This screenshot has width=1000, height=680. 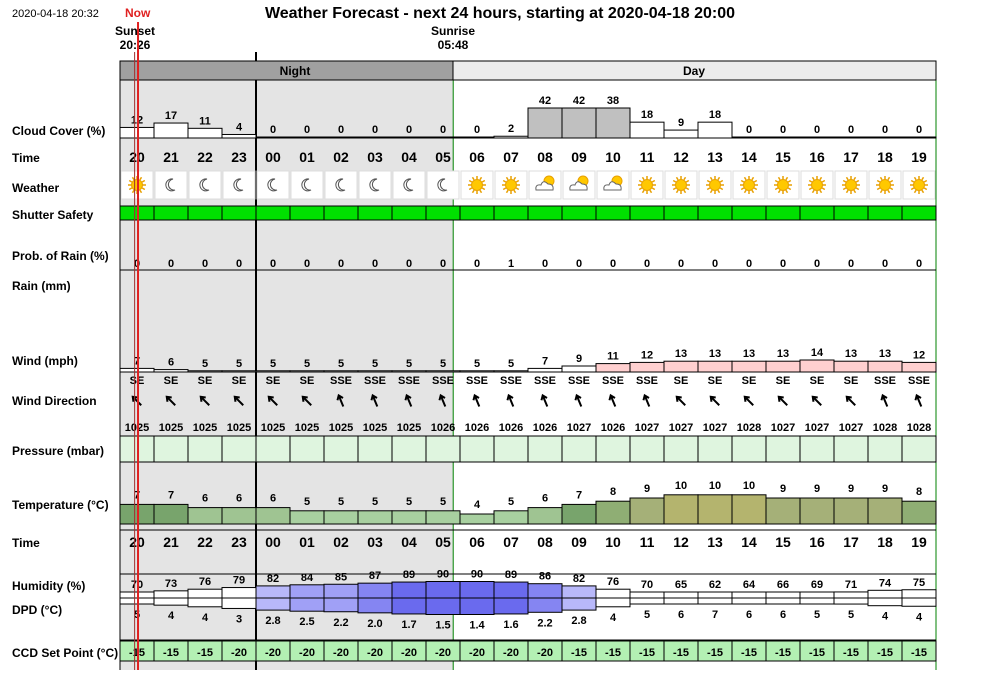 I want to click on ccd-cell, so click(x=919, y=651).